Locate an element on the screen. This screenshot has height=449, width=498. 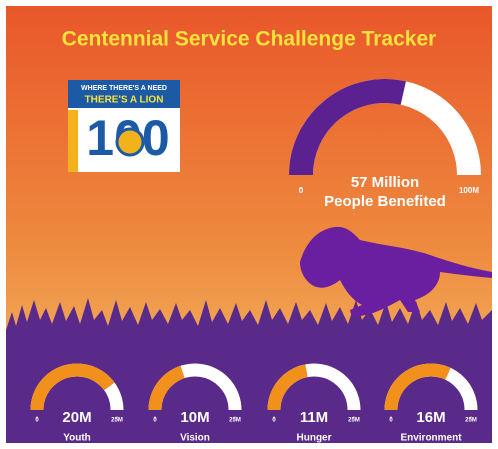
logo: WHERE THERE'S A NEED THERE'S A LION 100 is located at coordinates (124, 126).